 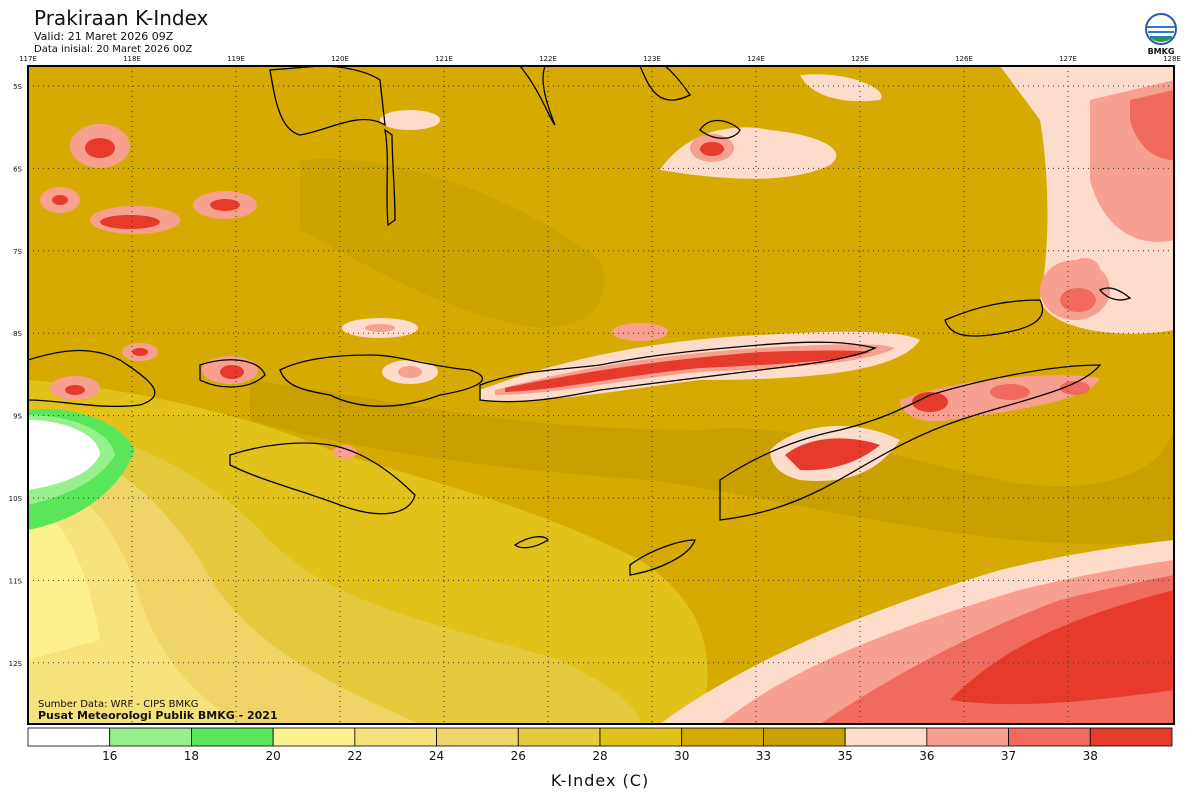 What do you see at coordinates (17, 87) in the screenshot?
I see `latitude-label: 5S` at bounding box center [17, 87].